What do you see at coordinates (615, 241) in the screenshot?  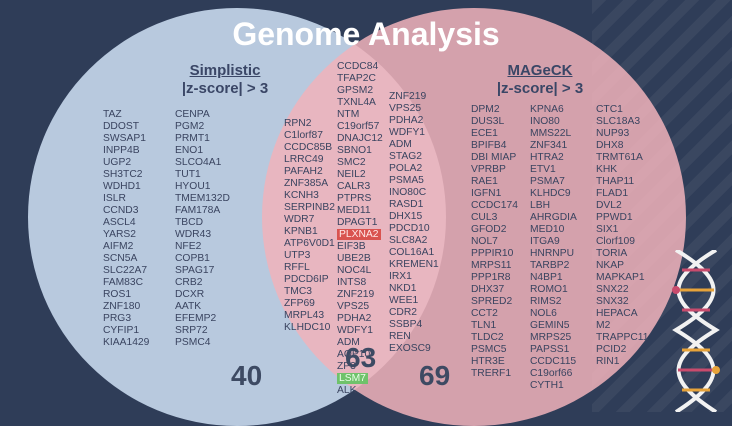 I see `gene-item: Clorf109` at bounding box center [615, 241].